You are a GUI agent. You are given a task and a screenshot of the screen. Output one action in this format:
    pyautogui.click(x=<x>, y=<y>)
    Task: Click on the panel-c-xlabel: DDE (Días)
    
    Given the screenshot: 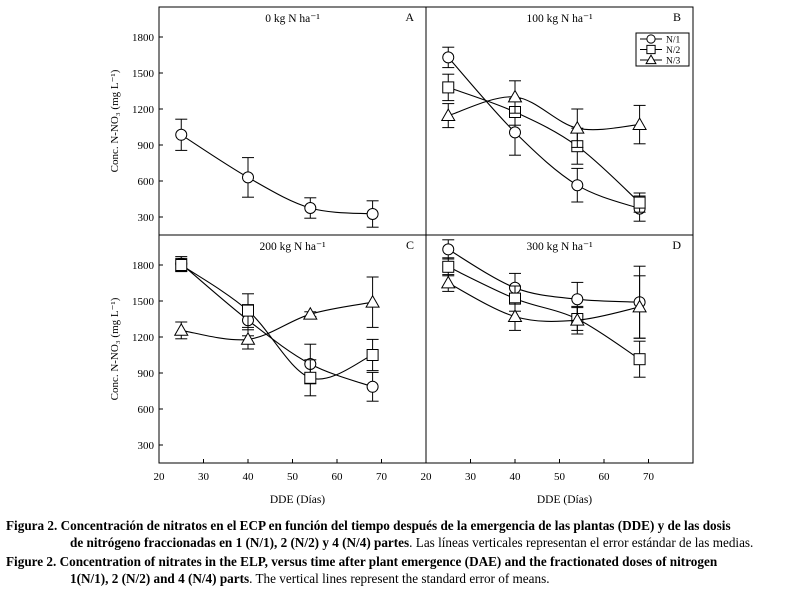 What is the action you would take?
    pyautogui.click(x=297, y=500)
    